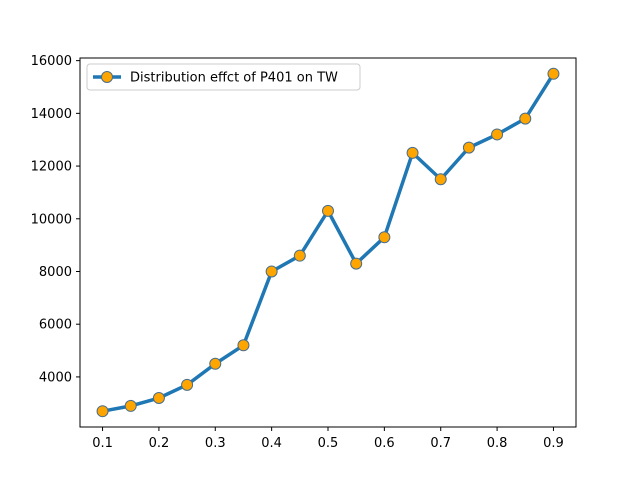 This screenshot has height=480, width=640. I want to click on x-tick-label: 0.5, so click(328, 443).